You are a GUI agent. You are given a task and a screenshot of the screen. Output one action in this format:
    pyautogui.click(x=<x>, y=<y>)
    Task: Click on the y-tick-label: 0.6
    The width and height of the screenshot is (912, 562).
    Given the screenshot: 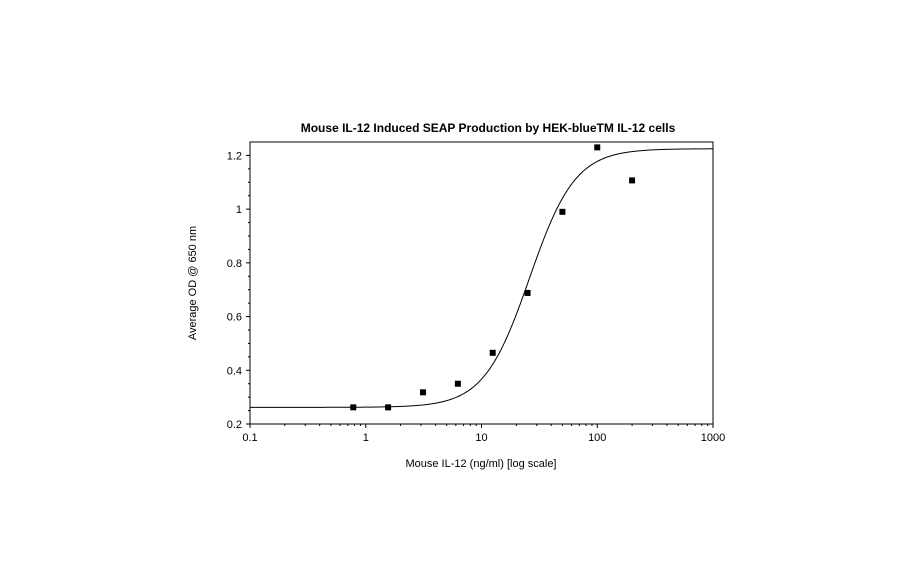 What is the action you would take?
    pyautogui.click(x=234, y=318)
    